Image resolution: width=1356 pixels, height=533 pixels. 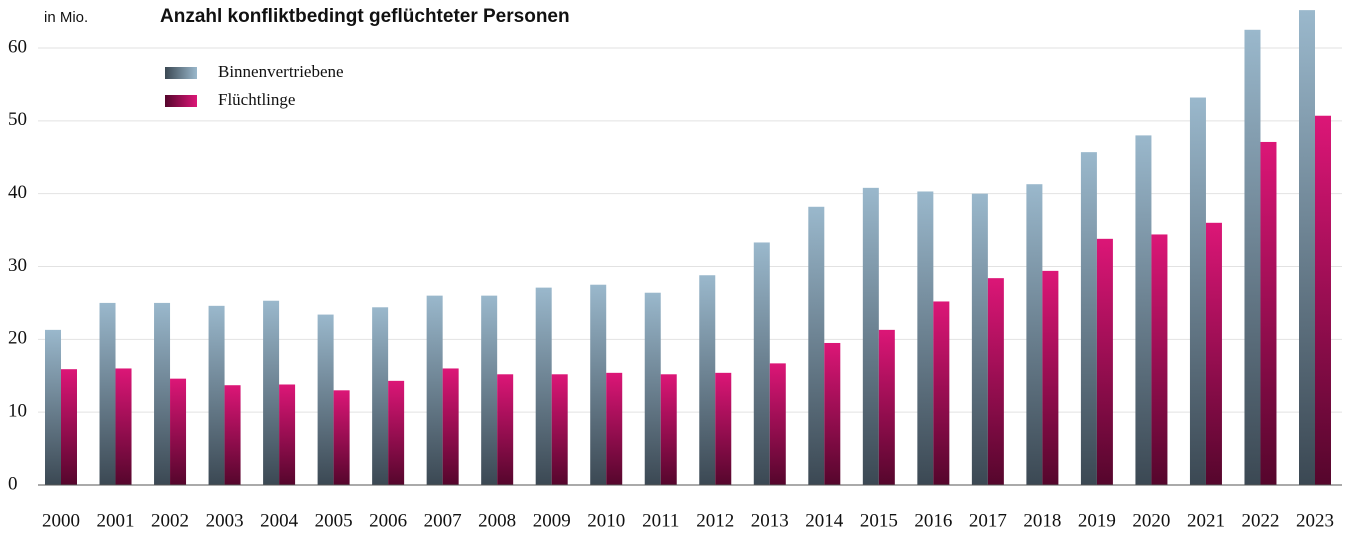 What do you see at coordinates (1315, 520) in the screenshot?
I see `x-tick-label: 2023` at bounding box center [1315, 520].